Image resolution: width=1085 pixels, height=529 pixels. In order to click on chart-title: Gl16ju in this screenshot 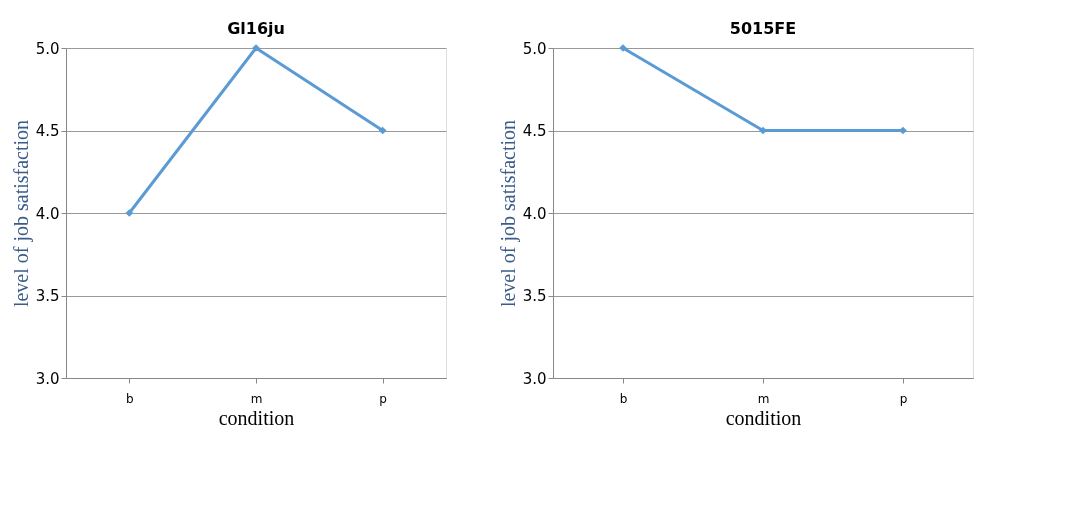, I will do `click(256, 28)`.